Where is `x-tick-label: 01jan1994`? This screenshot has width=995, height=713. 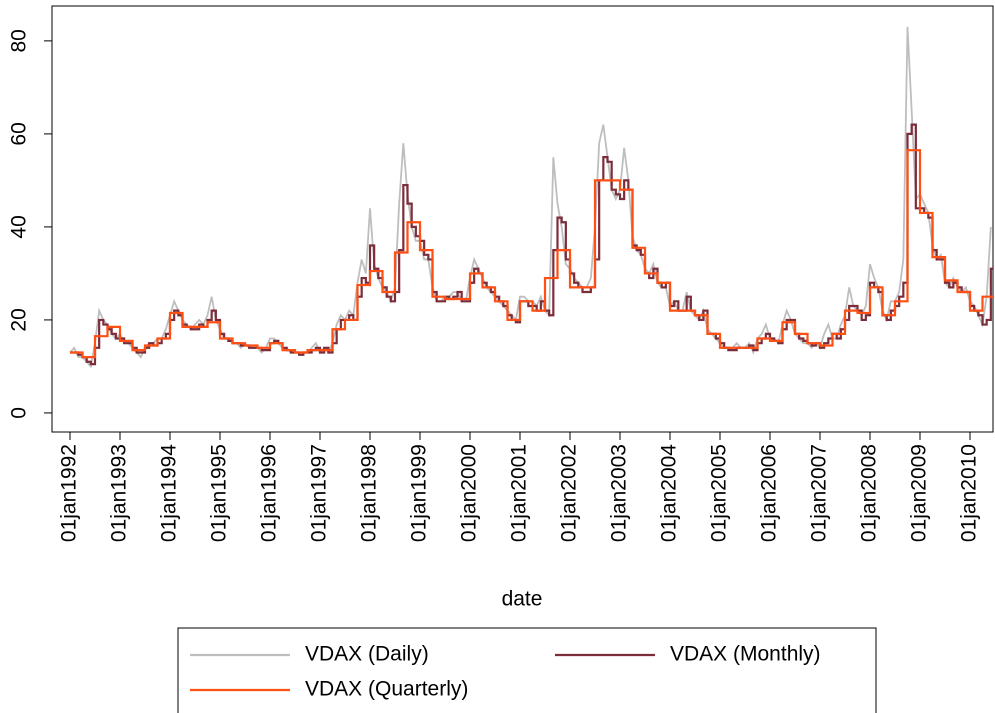 x-tick-label: 01jan1994 is located at coordinates (169, 493).